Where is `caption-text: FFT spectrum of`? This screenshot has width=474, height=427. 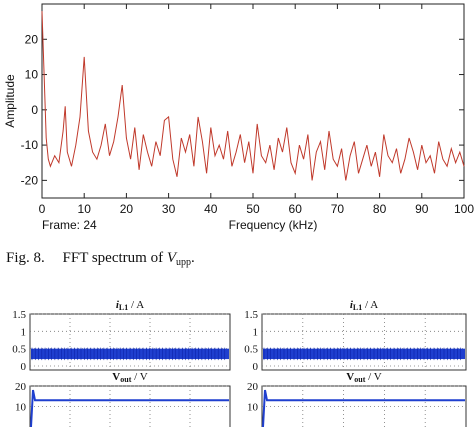 caption-text: FFT spectrum of is located at coordinates (113, 258).